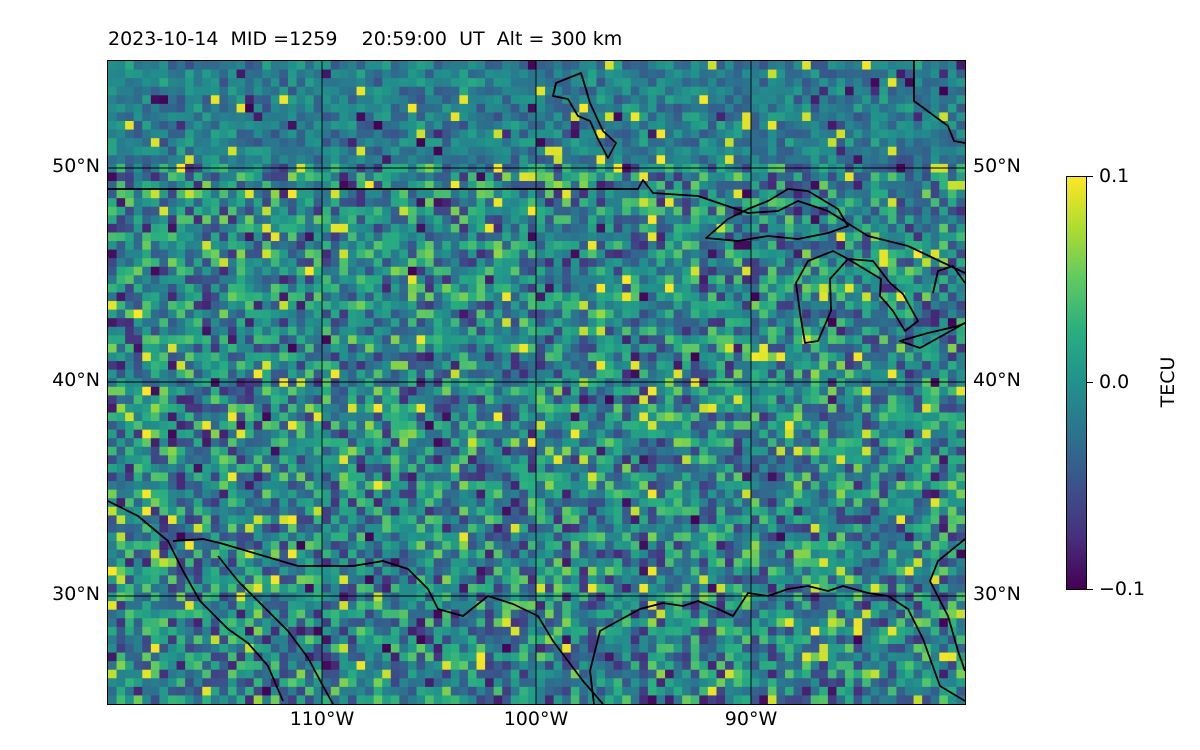 The image size is (1200, 750). Describe the element at coordinates (932, 335) in the screenshot. I see `lake-erie` at that location.